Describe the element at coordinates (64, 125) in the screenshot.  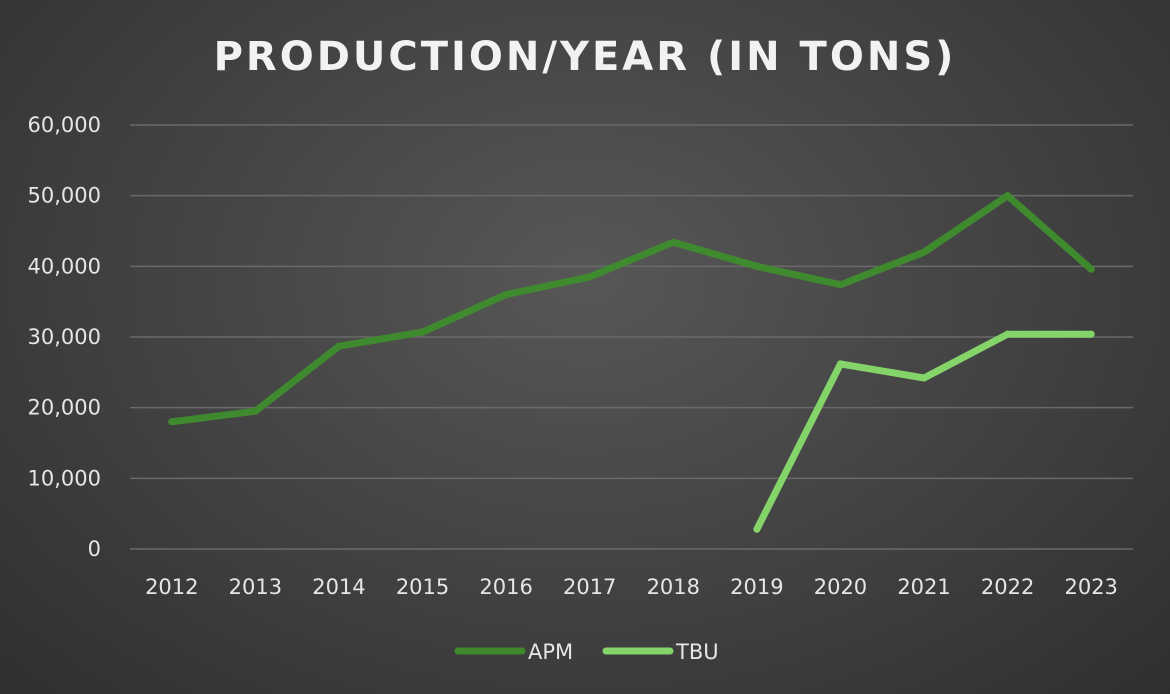
I see `y-tick-label: 60,000` at that location.